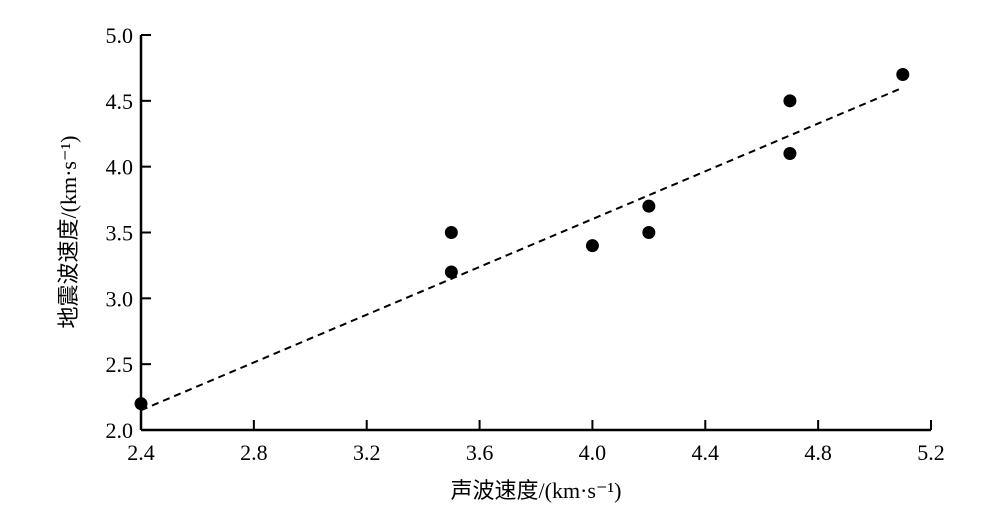 The width and height of the screenshot is (994, 516). Describe the element at coordinates (120, 233) in the screenshot. I see `y-tick-label: 3.5` at that location.